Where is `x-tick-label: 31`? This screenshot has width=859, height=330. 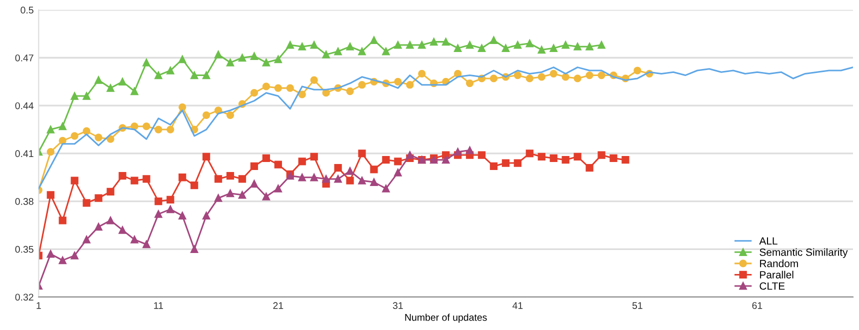 x-tick-label: 31 is located at coordinates (397, 305).